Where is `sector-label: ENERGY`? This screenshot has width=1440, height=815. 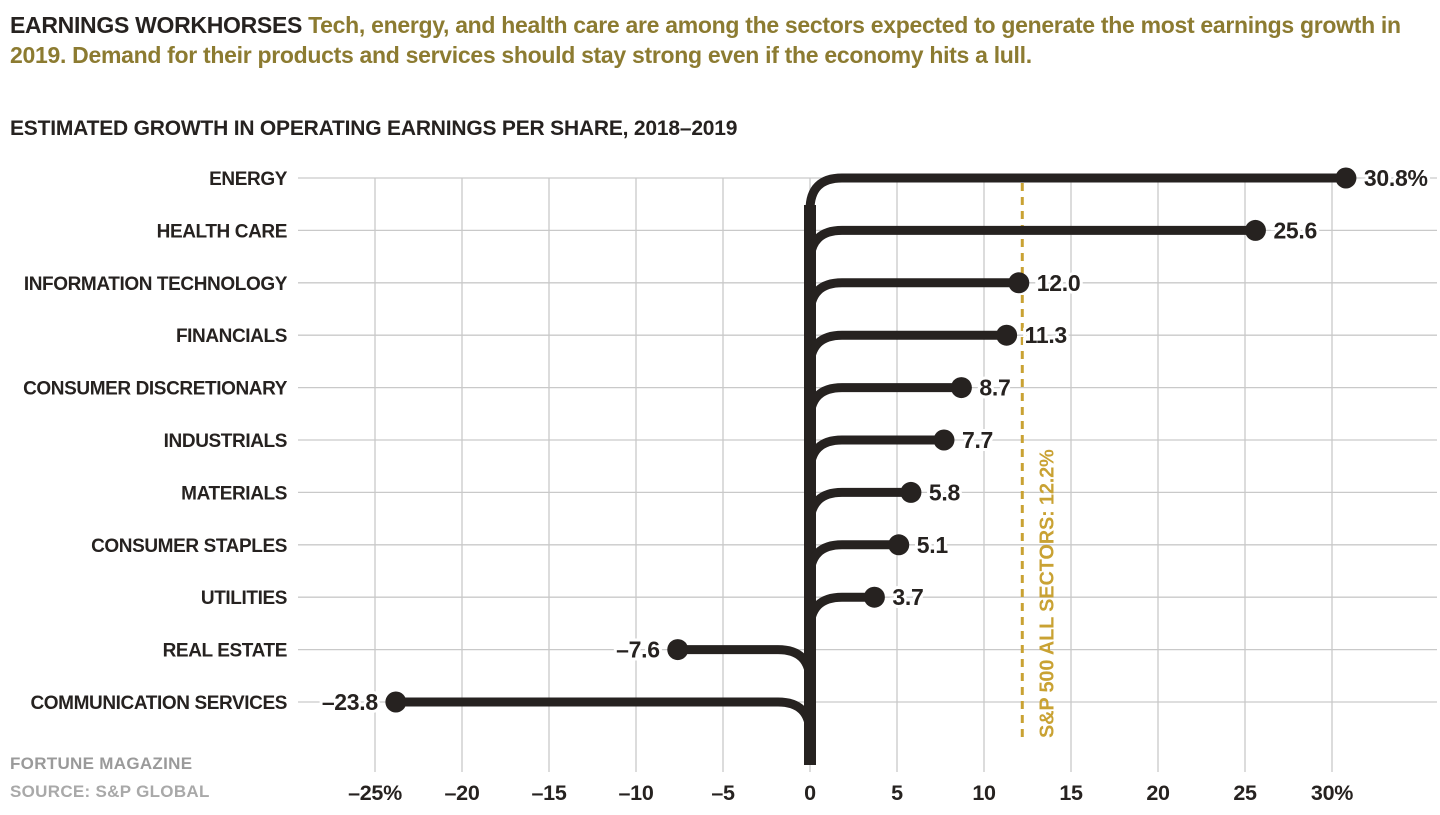
sector-label: ENERGY is located at coordinates (248, 179).